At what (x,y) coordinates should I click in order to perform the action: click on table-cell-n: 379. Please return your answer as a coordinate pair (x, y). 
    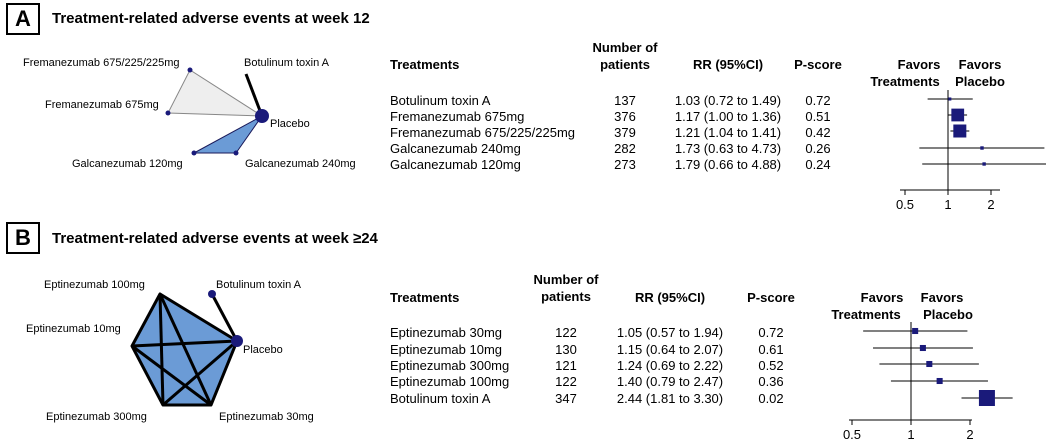
    Looking at the image, I should click on (625, 132).